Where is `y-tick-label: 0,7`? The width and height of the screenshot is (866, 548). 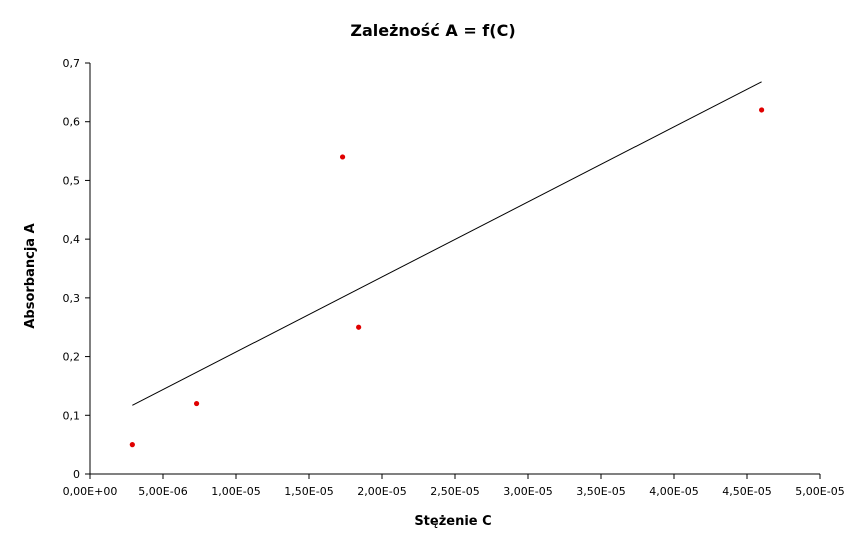 y-tick-label: 0,7 is located at coordinates (72, 63).